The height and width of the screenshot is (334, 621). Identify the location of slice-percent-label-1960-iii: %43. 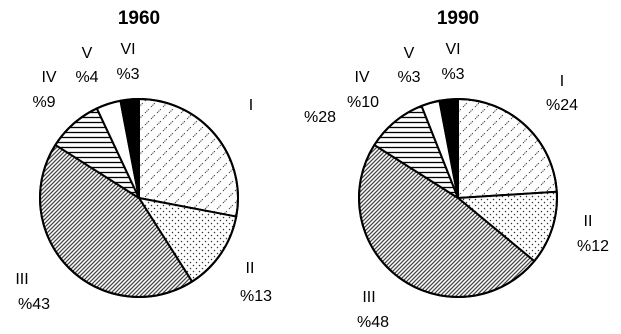
(34, 304).